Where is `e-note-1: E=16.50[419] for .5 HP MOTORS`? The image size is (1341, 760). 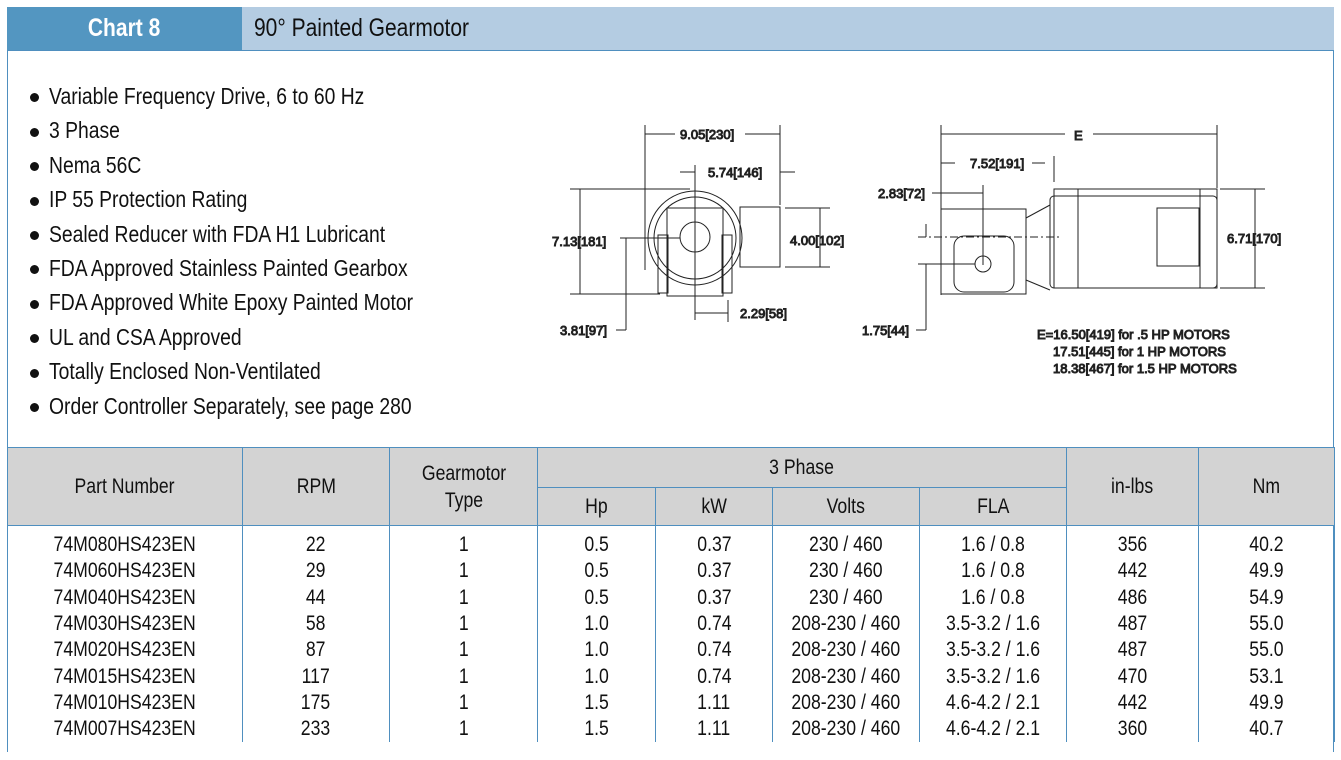 e-note-1: E=16.50[419] for .5 HP MOTORS is located at coordinates (1133, 334).